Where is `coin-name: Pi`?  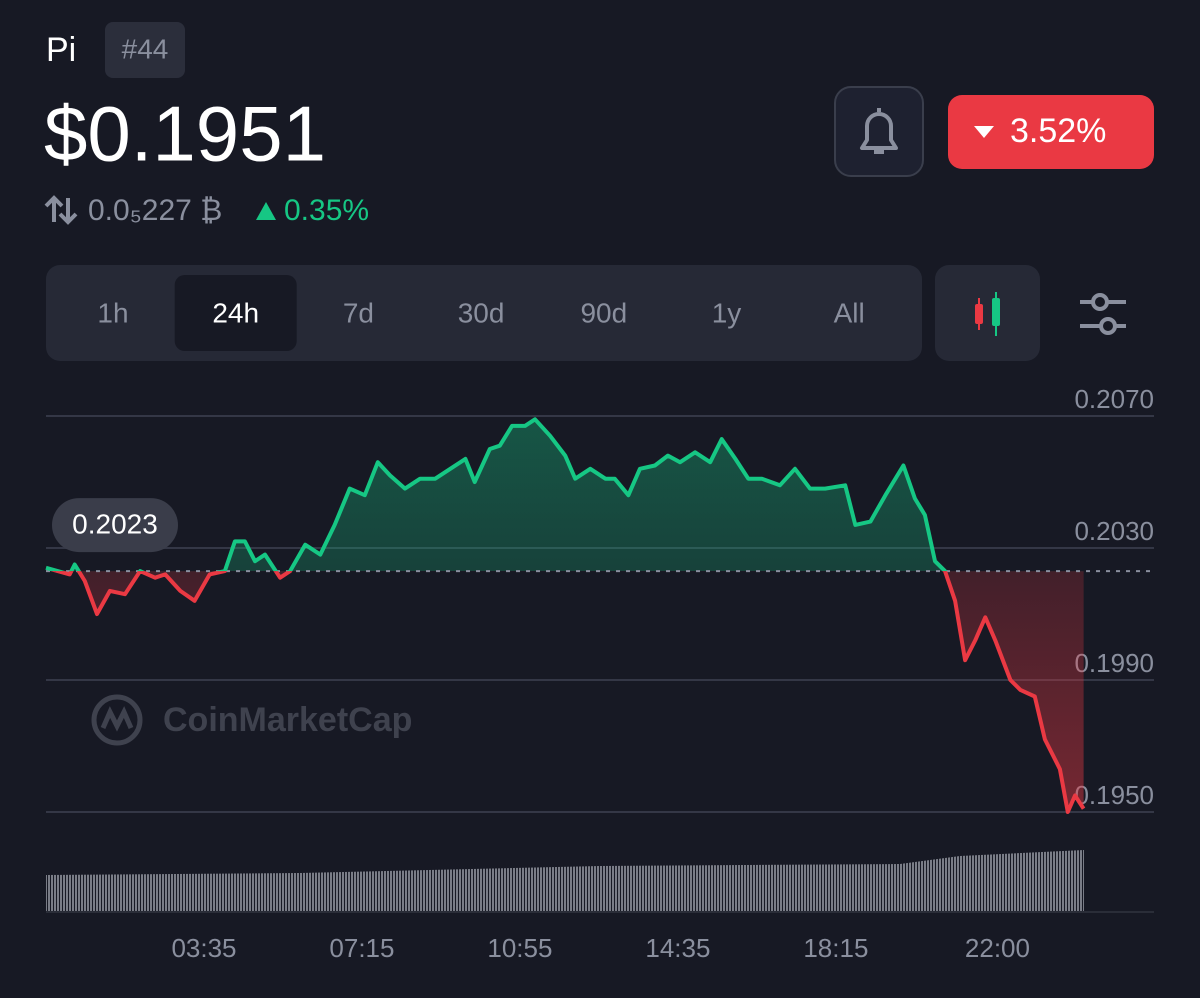 coin-name: Pi is located at coordinates (61, 50).